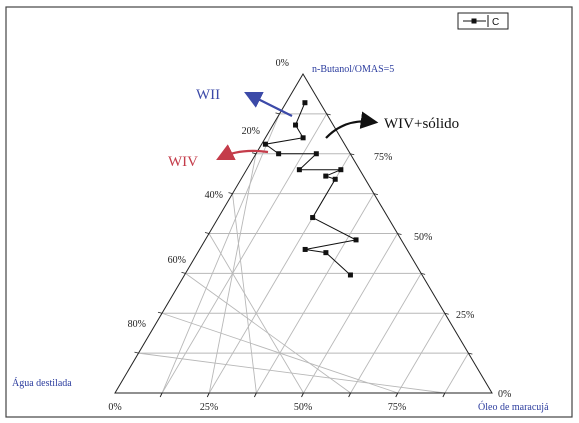  What do you see at coordinates (42, 383) in the screenshot?
I see `vertex-label-left: Água destilada` at bounding box center [42, 383].